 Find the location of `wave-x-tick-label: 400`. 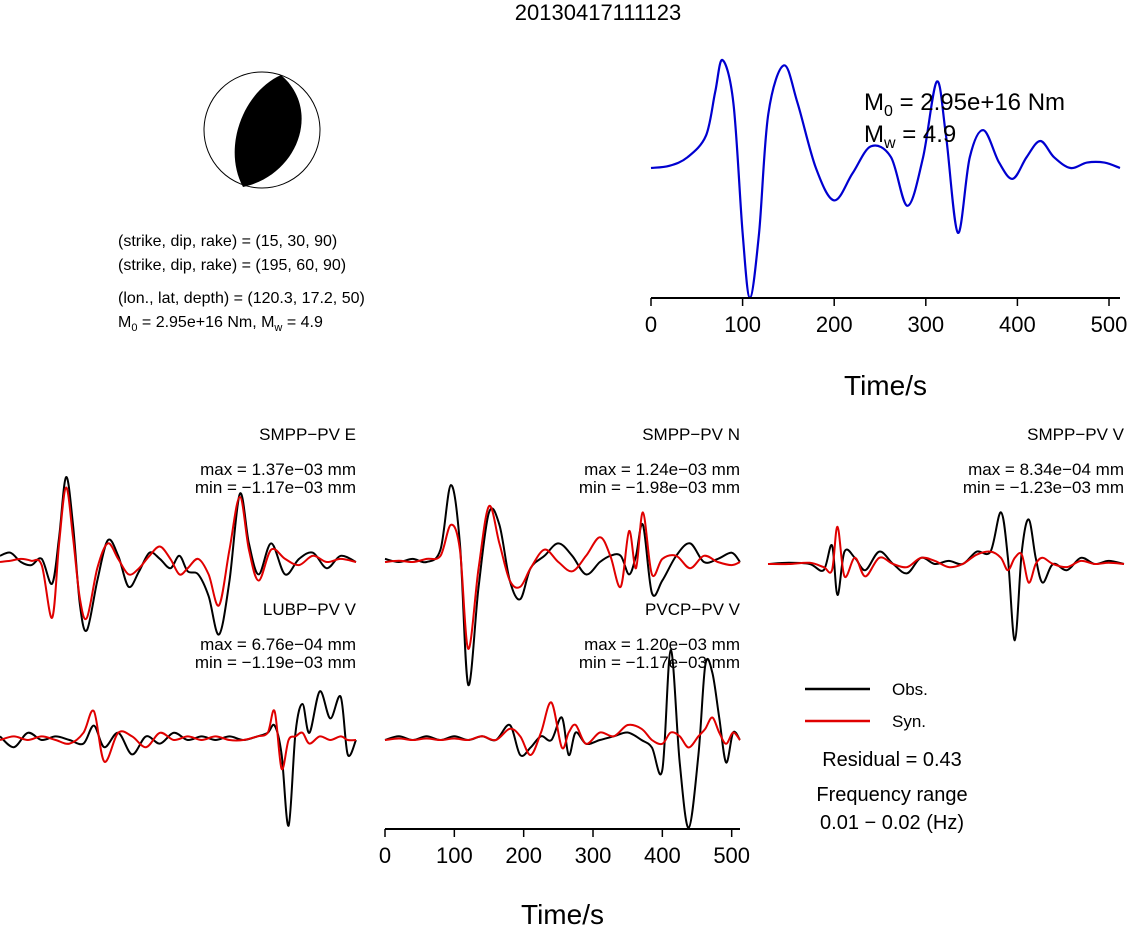

wave-x-tick-label: 400 is located at coordinates (662, 855).